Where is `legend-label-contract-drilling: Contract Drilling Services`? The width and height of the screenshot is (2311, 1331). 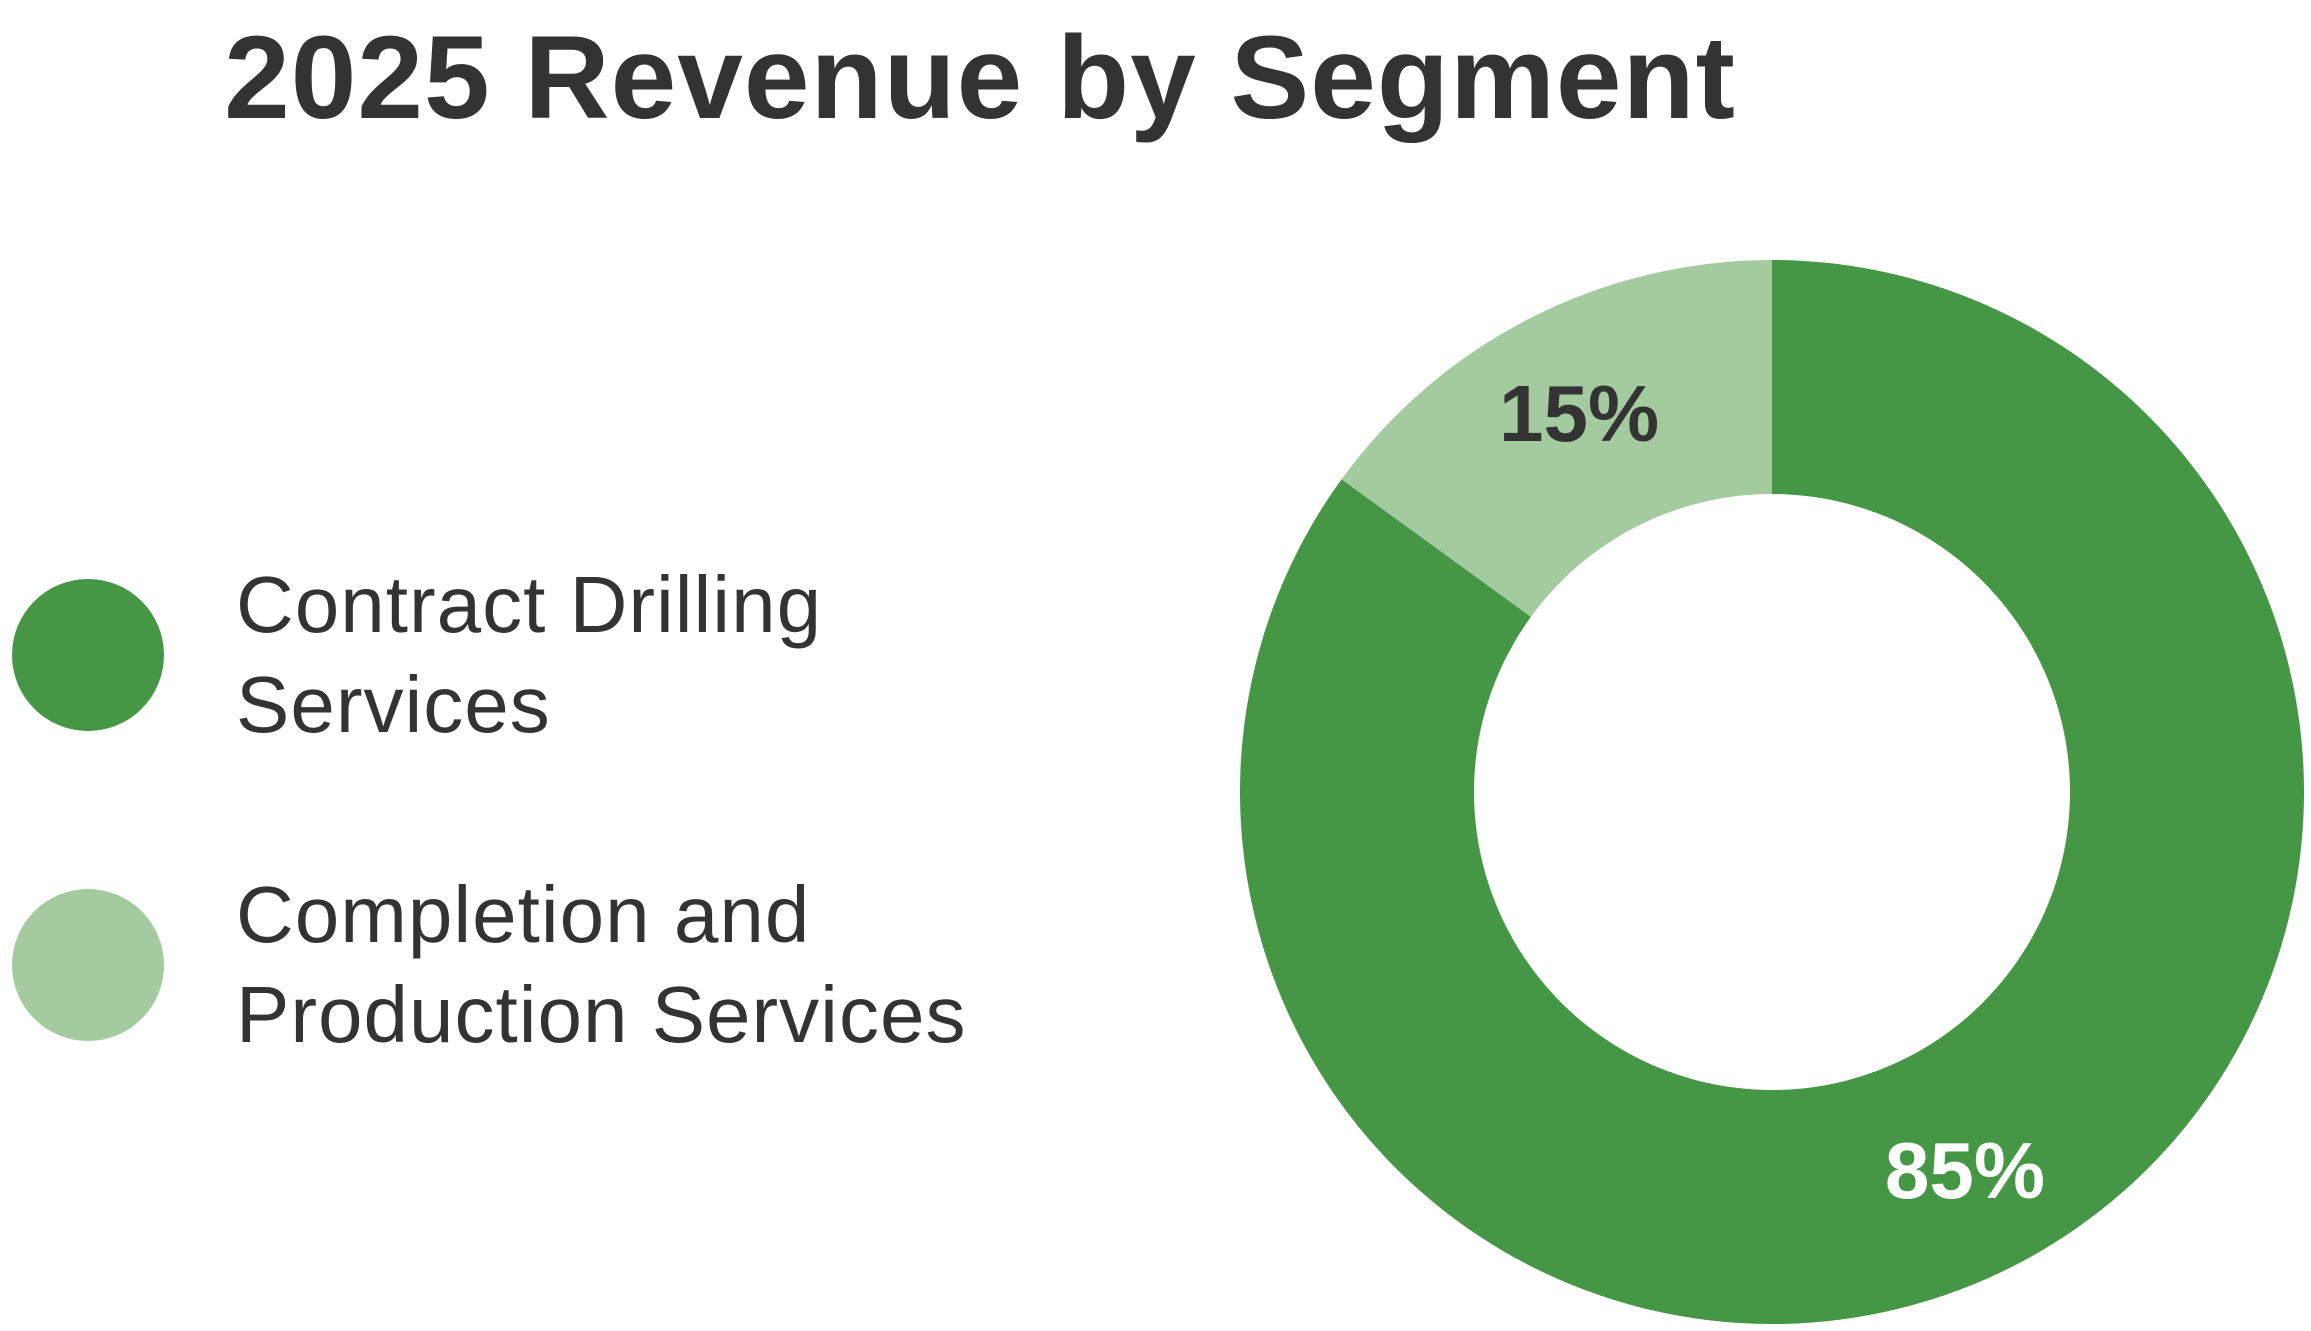 legend-label-contract-drilling: Contract Drilling Services is located at coordinates (529, 654).